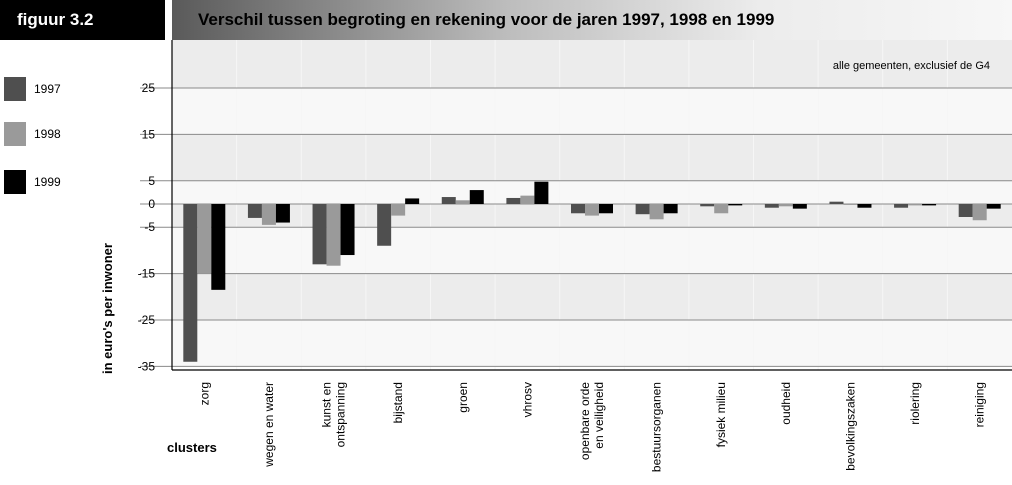 This screenshot has width=1012, height=485. I want to click on category-label: riolering, so click(915, 403).